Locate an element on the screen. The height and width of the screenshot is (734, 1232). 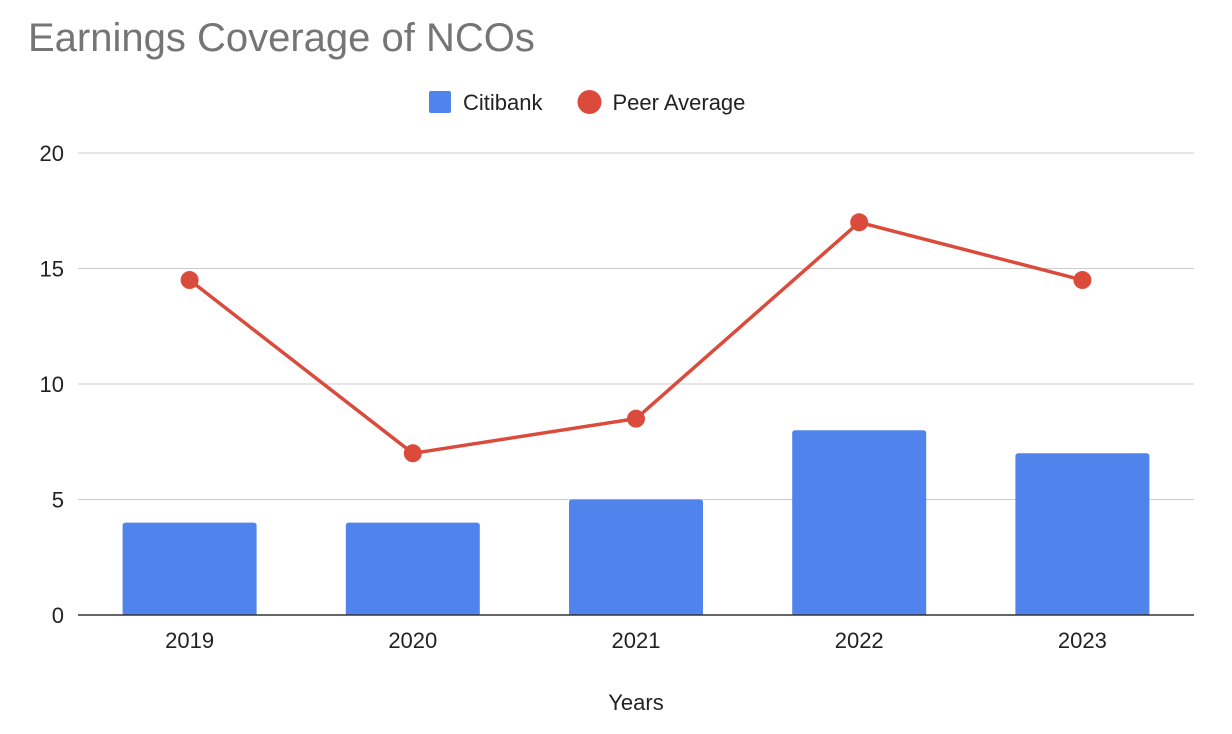
legend-label: Peer Average is located at coordinates (678, 102).